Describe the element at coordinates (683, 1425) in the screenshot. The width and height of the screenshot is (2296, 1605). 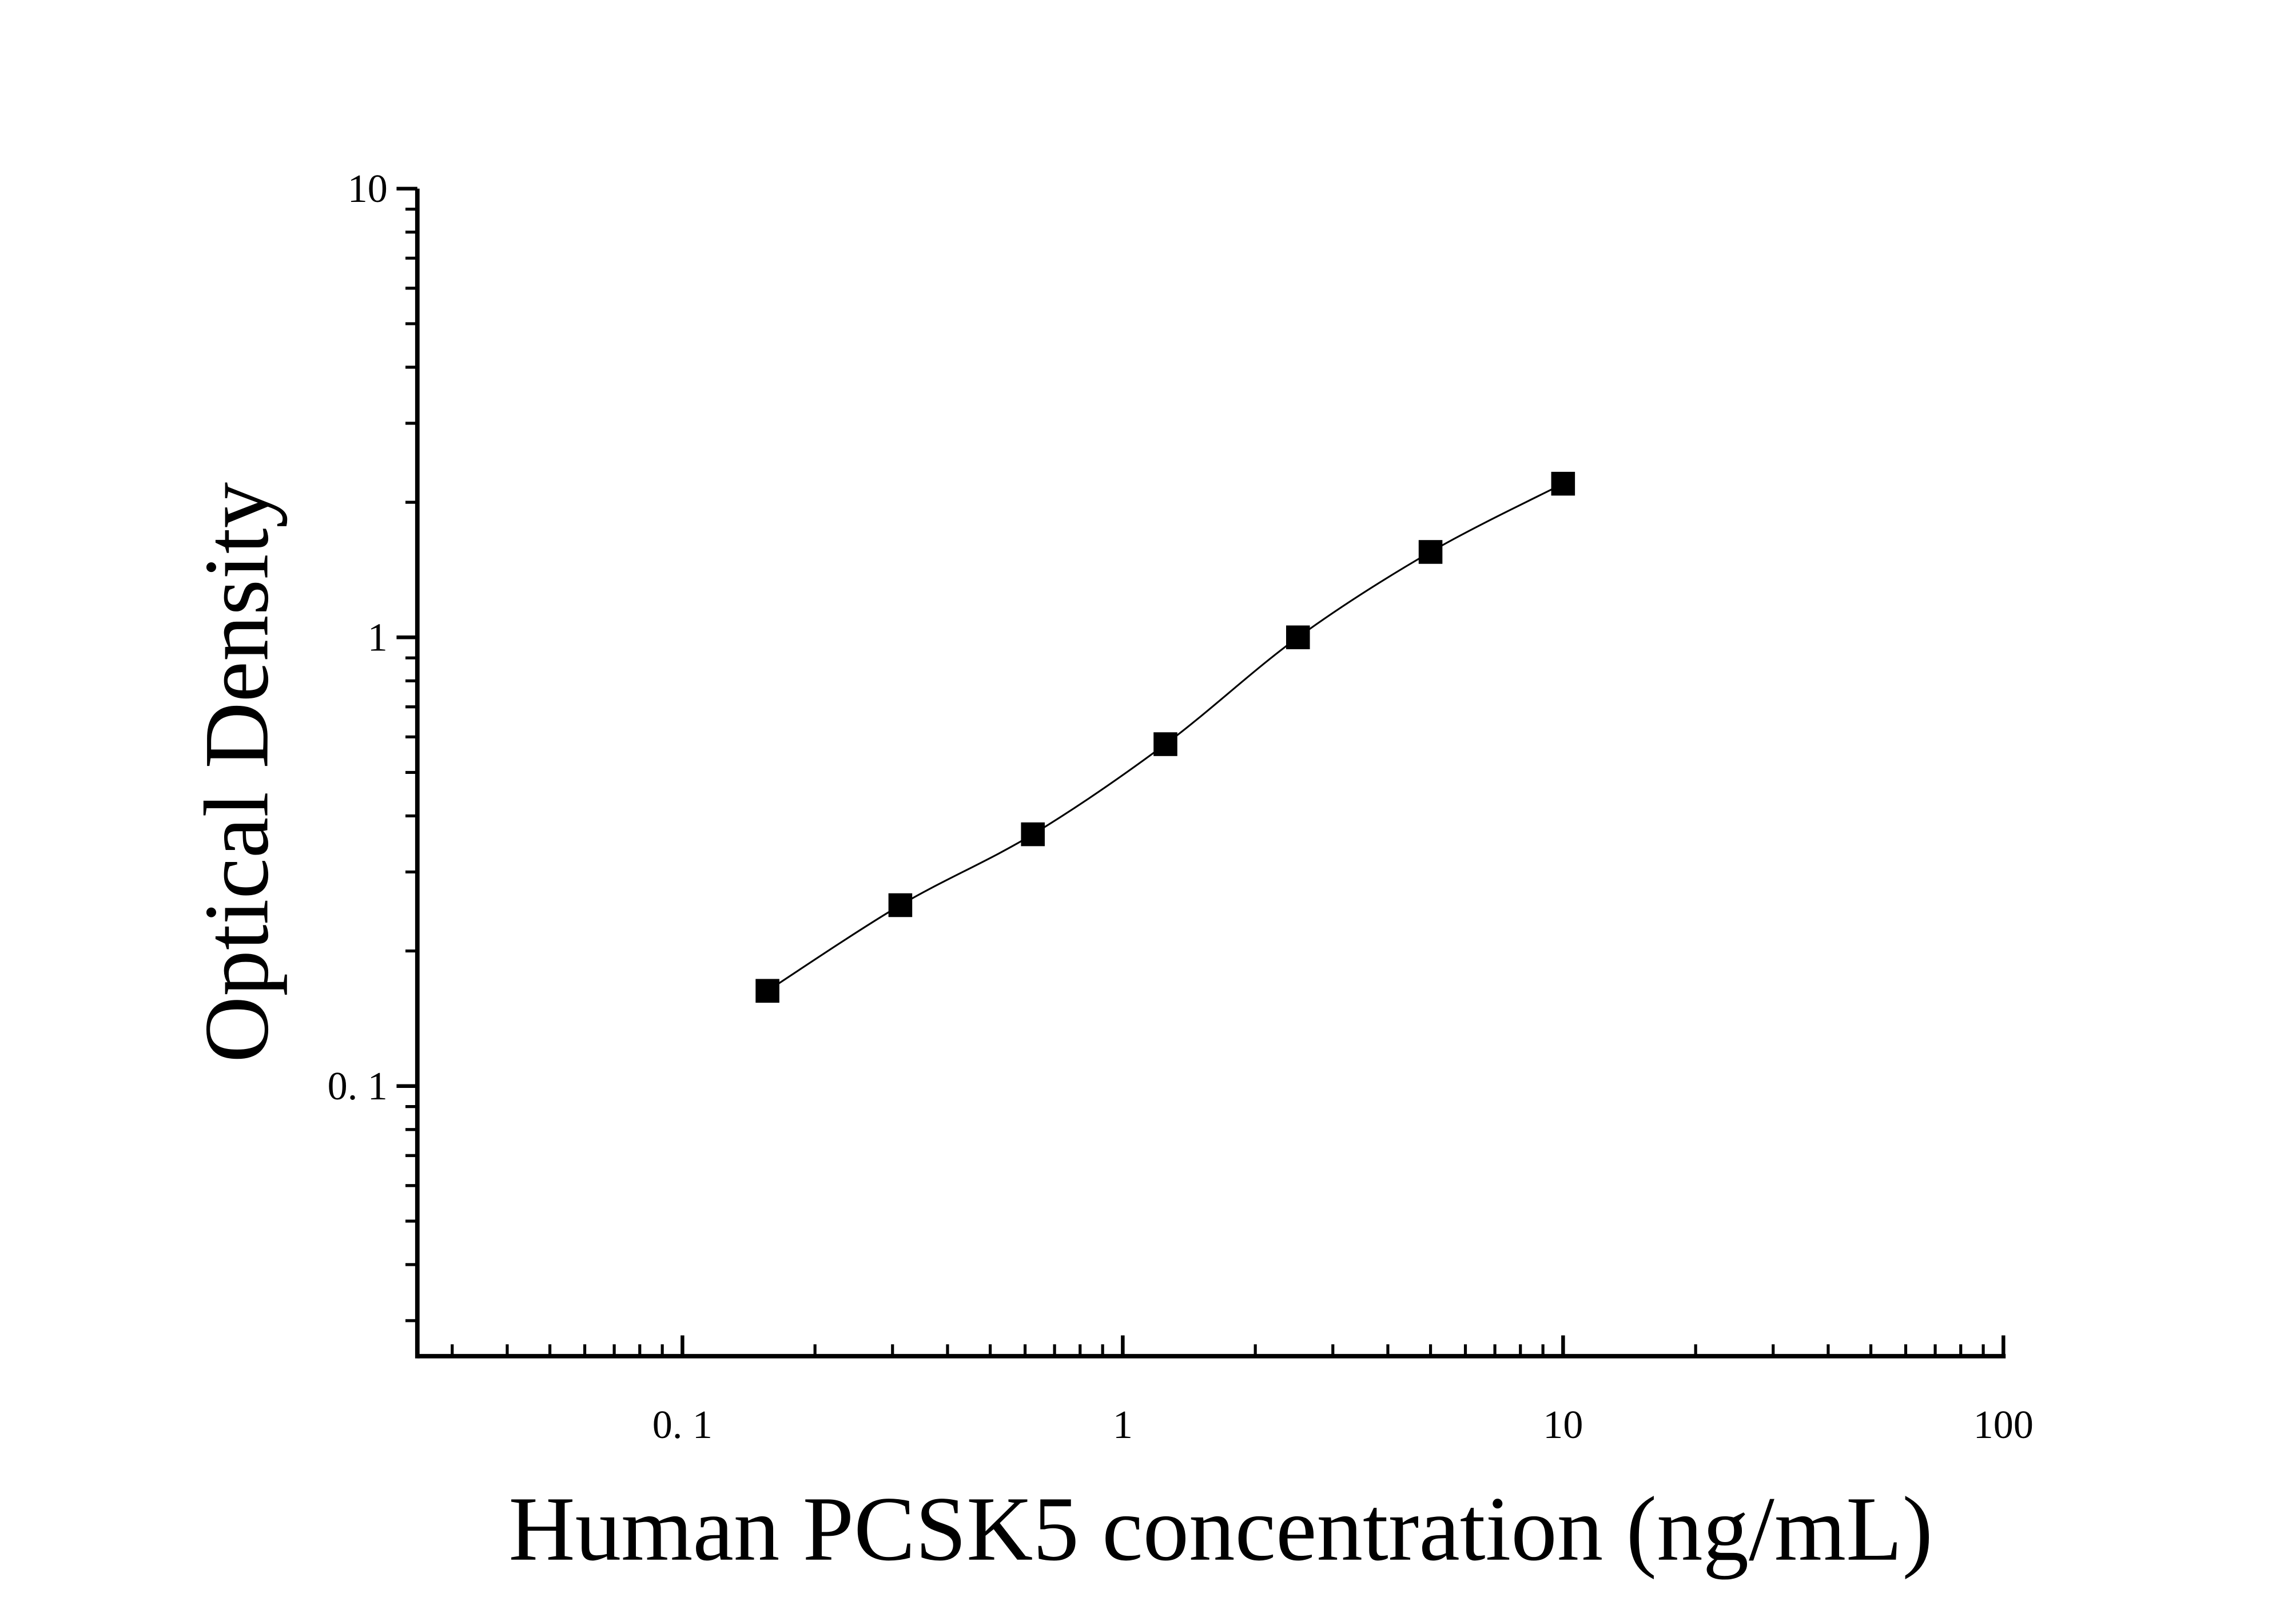
I see `x-tick-label: 0. 1` at that location.